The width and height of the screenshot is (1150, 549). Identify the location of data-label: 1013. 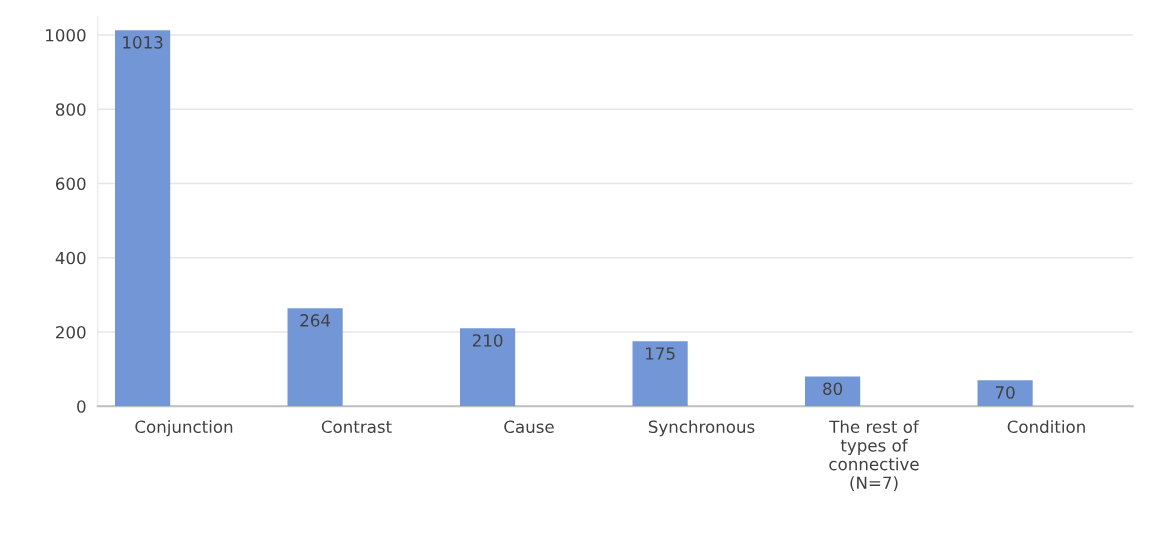
(143, 42).